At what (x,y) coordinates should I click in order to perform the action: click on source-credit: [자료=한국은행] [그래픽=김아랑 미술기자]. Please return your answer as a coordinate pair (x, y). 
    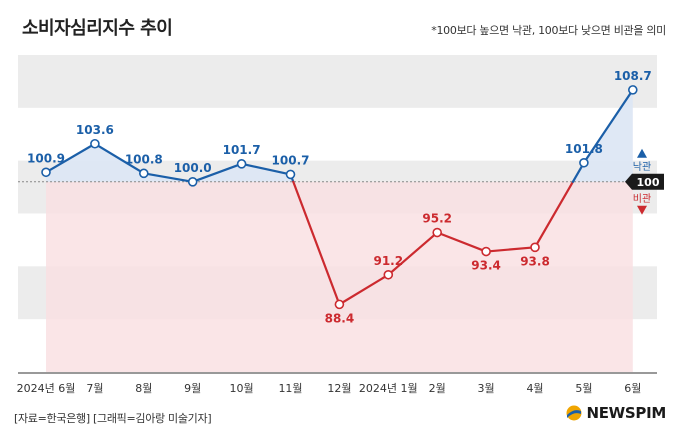
    Looking at the image, I should click on (113, 418).